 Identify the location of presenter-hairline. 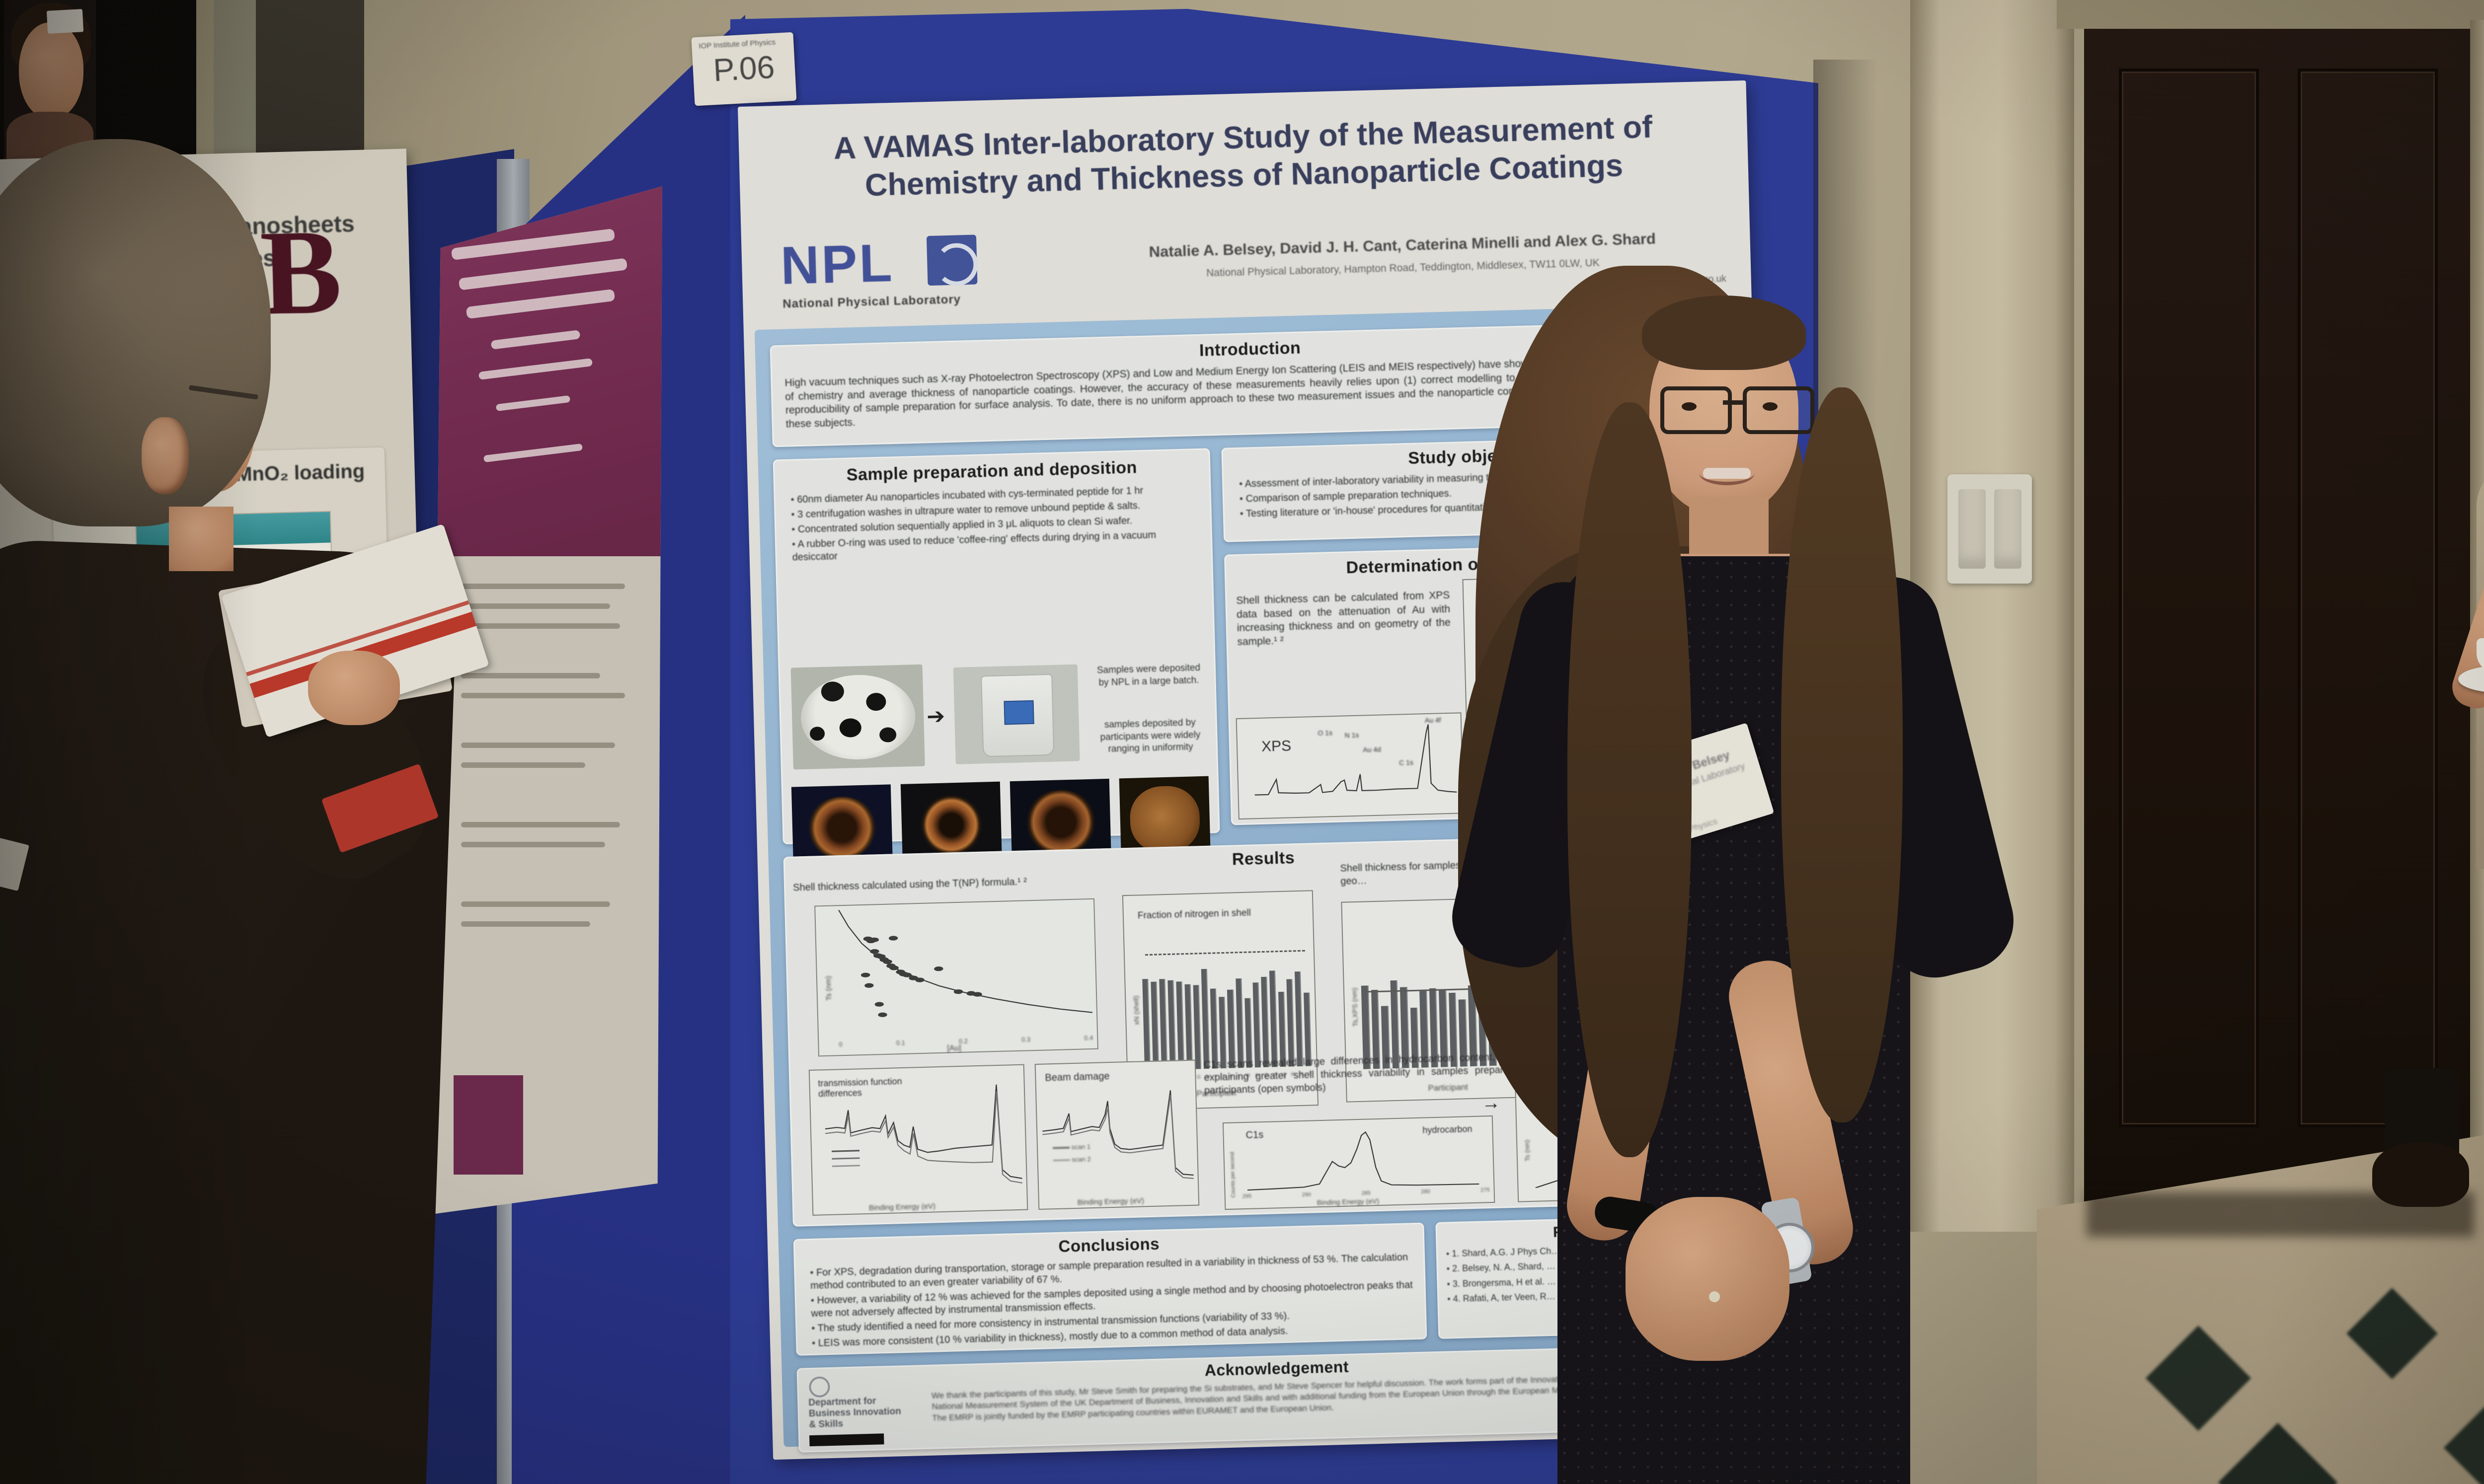
(1724, 333).